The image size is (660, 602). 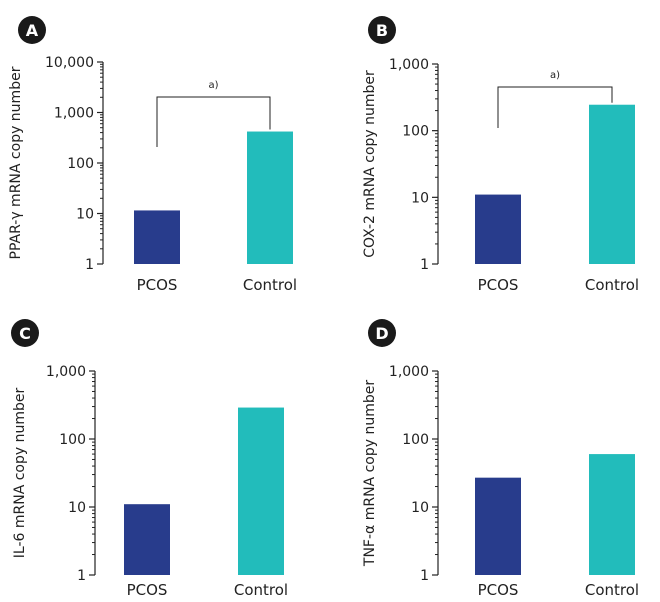 I want to click on panel-badge-d: D, so click(x=382, y=333).